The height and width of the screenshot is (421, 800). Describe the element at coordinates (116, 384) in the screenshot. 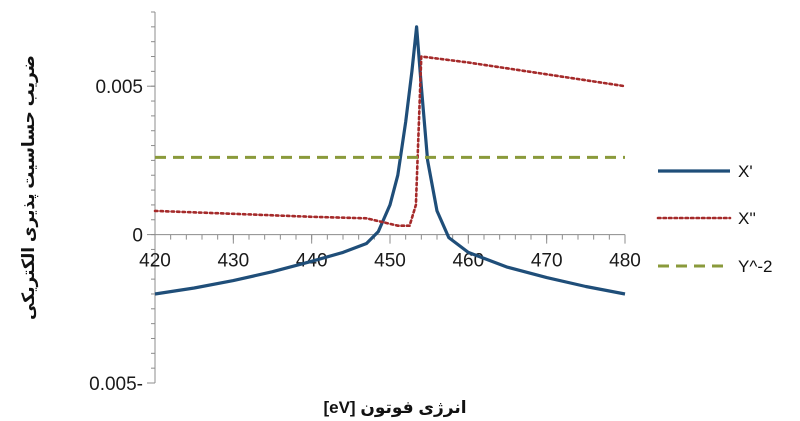

I see `y-tick-label: 0.005-` at that location.